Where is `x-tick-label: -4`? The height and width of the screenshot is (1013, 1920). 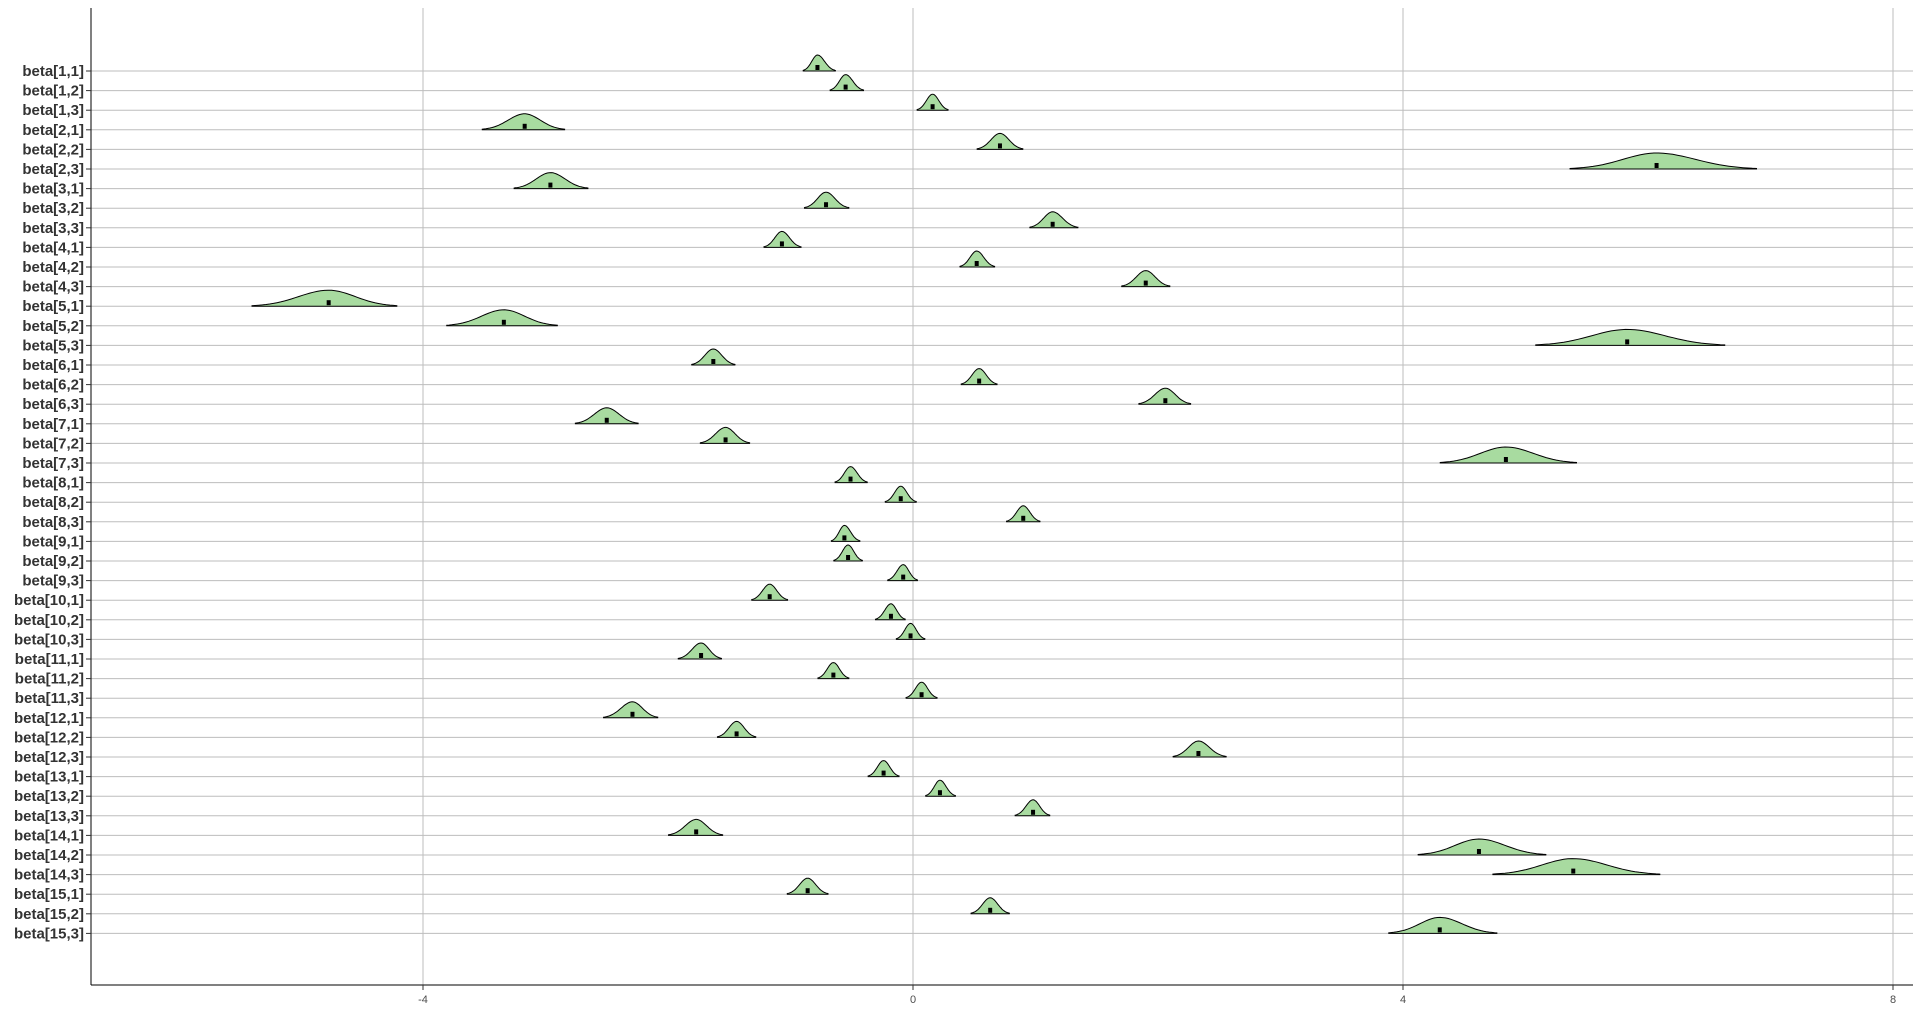
x-tick-label: -4 is located at coordinates (423, 1000).